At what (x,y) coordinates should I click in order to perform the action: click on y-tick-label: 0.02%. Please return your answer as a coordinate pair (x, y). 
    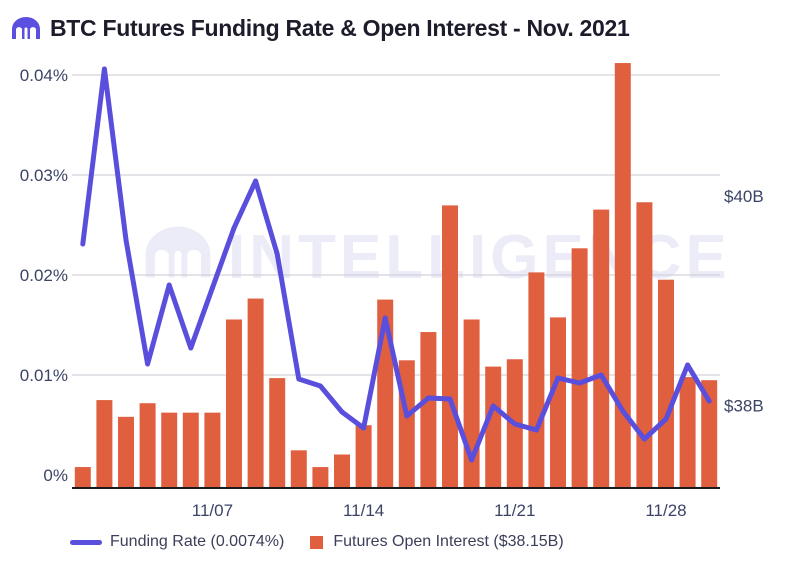
    Looking at the image, I should click on (44, 275).